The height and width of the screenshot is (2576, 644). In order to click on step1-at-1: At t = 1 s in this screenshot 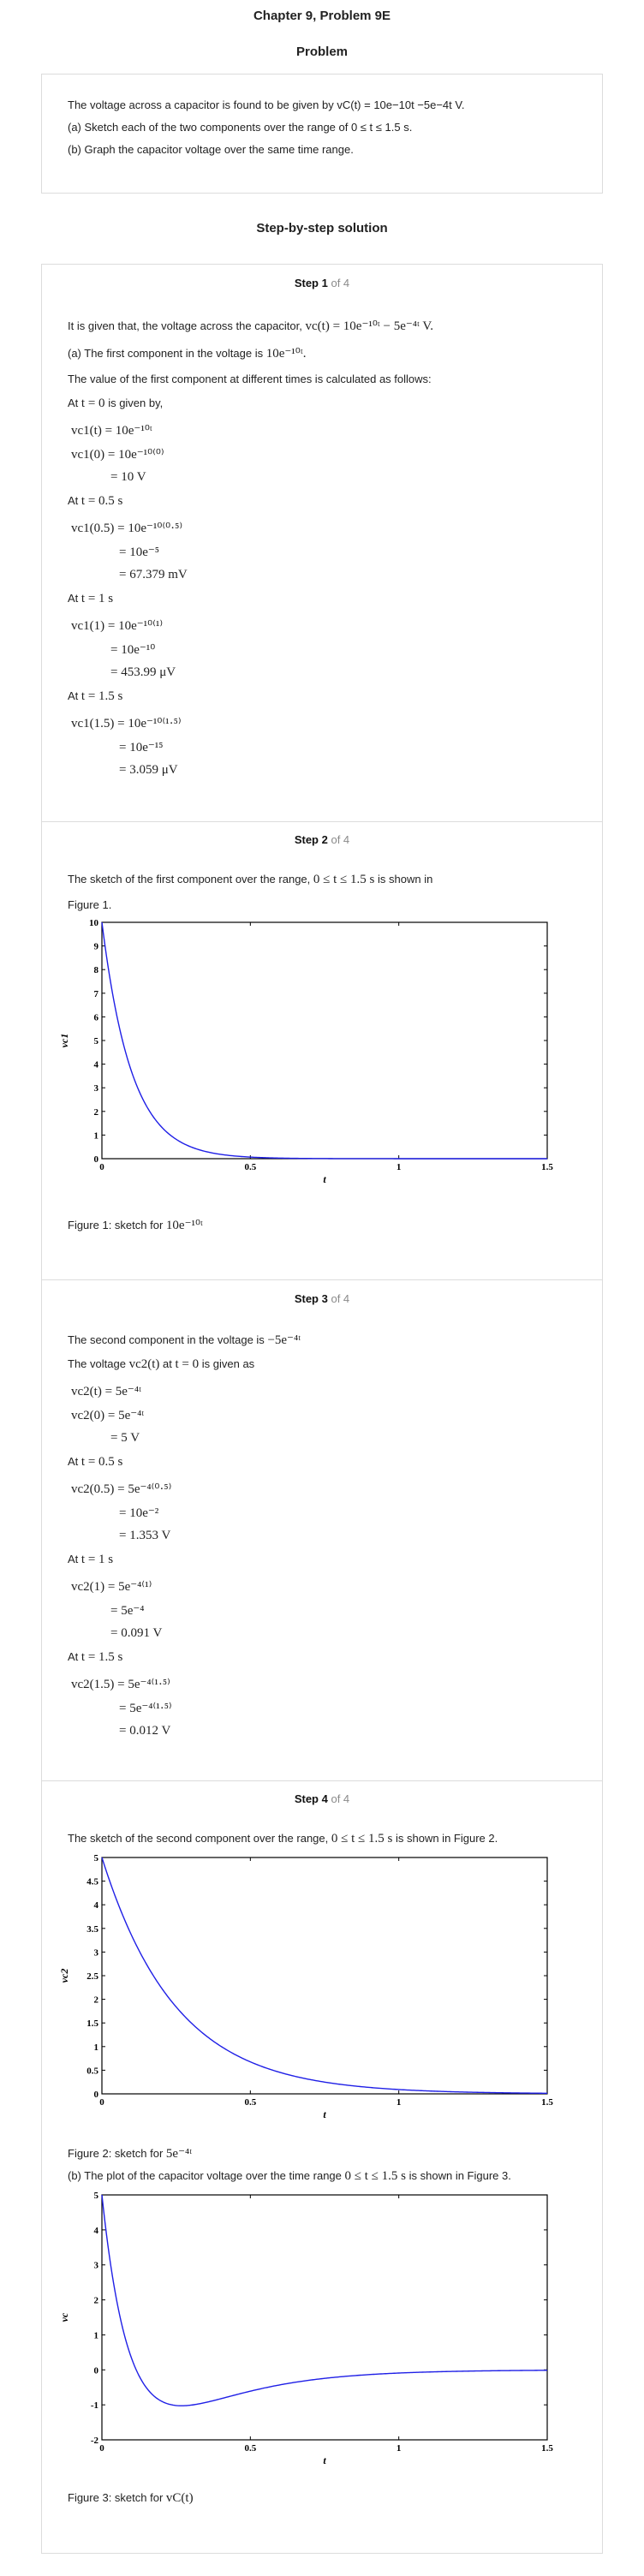, I will do `click(90, 599)`.